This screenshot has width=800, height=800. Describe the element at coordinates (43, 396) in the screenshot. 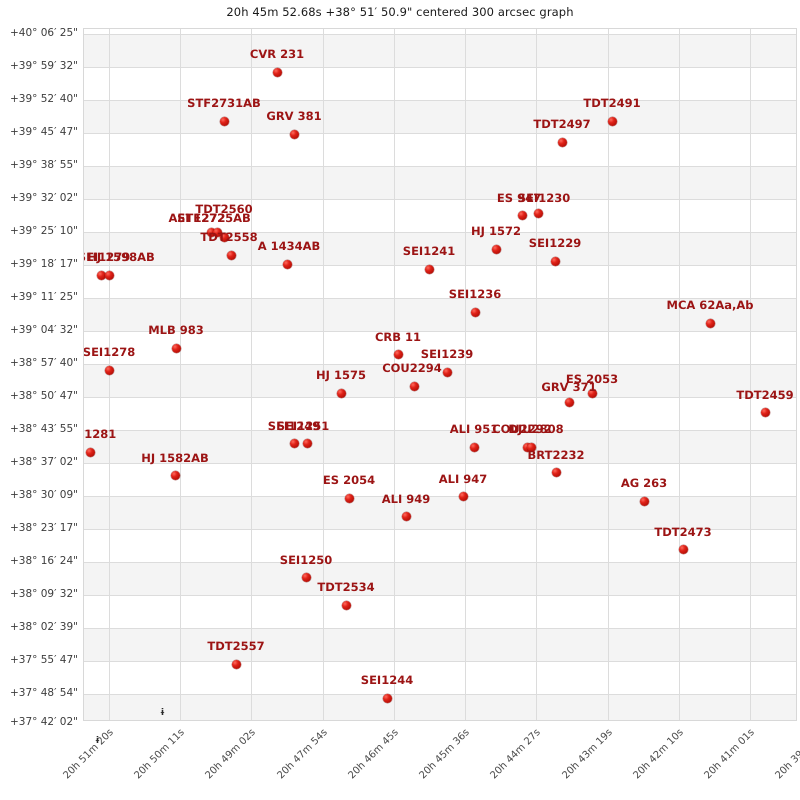

I see `y-axis-tick-label: +38° 50′ 47"` at that location.